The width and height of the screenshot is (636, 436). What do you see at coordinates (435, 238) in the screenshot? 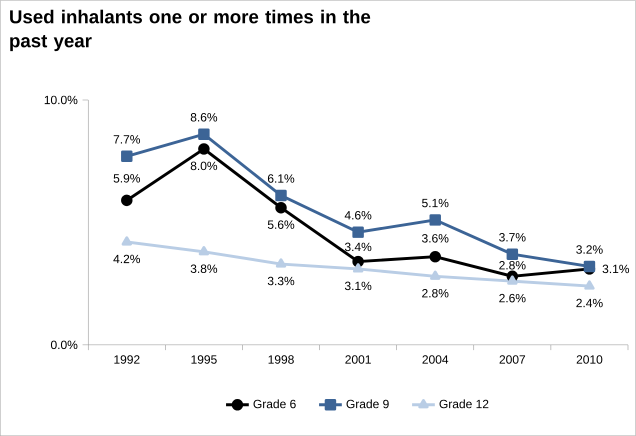
I see `data-label: 3.6%` at bounding box center [435, 238].